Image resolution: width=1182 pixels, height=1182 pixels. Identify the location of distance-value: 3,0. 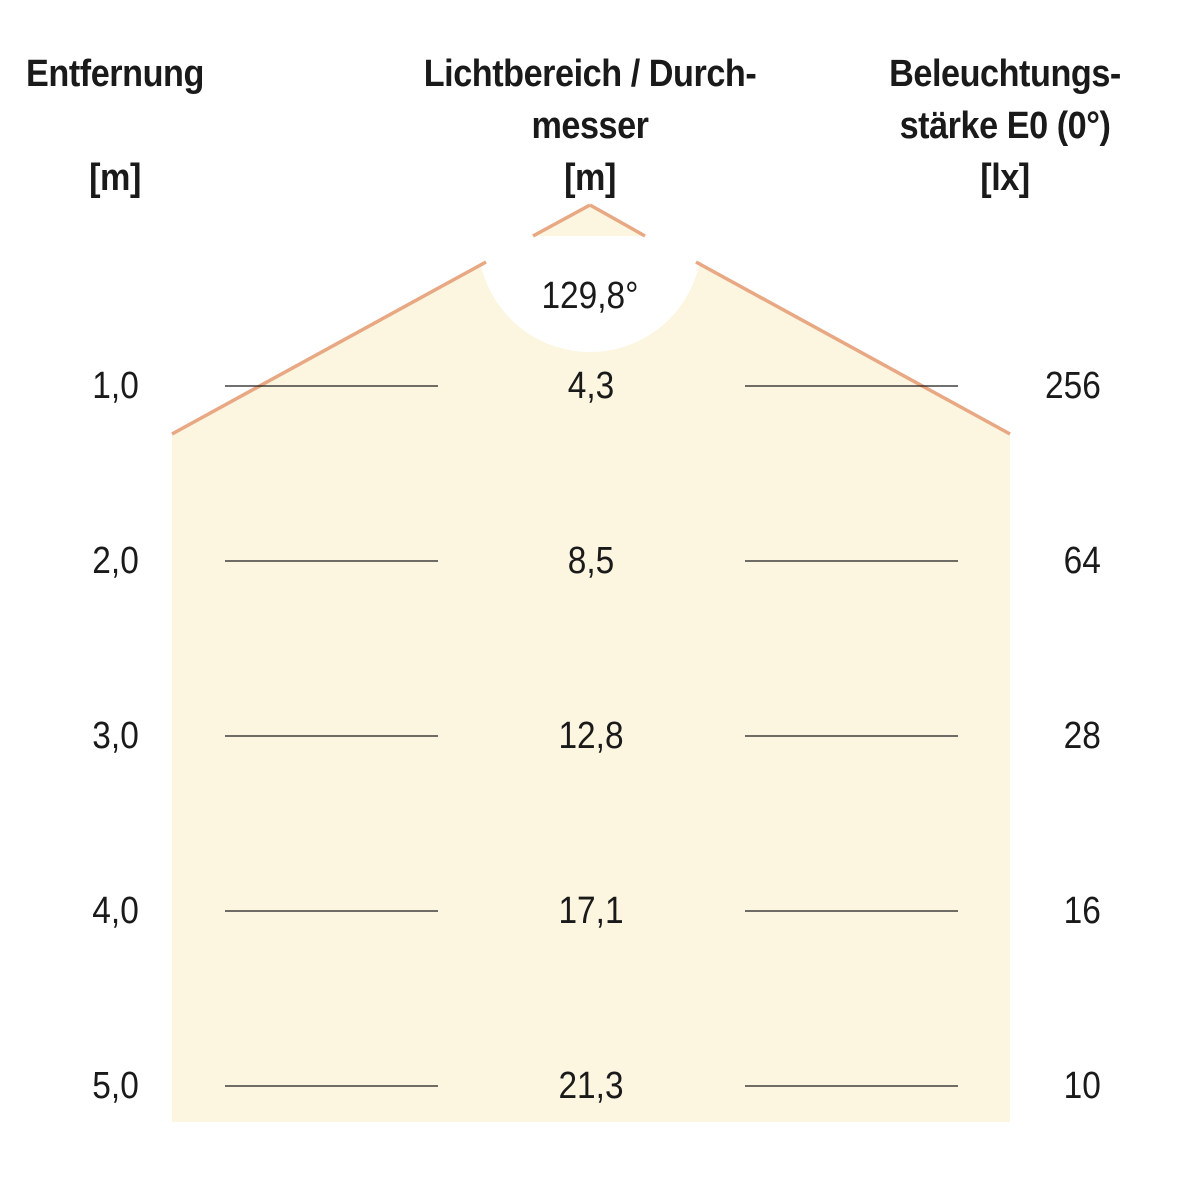
(115, 736).